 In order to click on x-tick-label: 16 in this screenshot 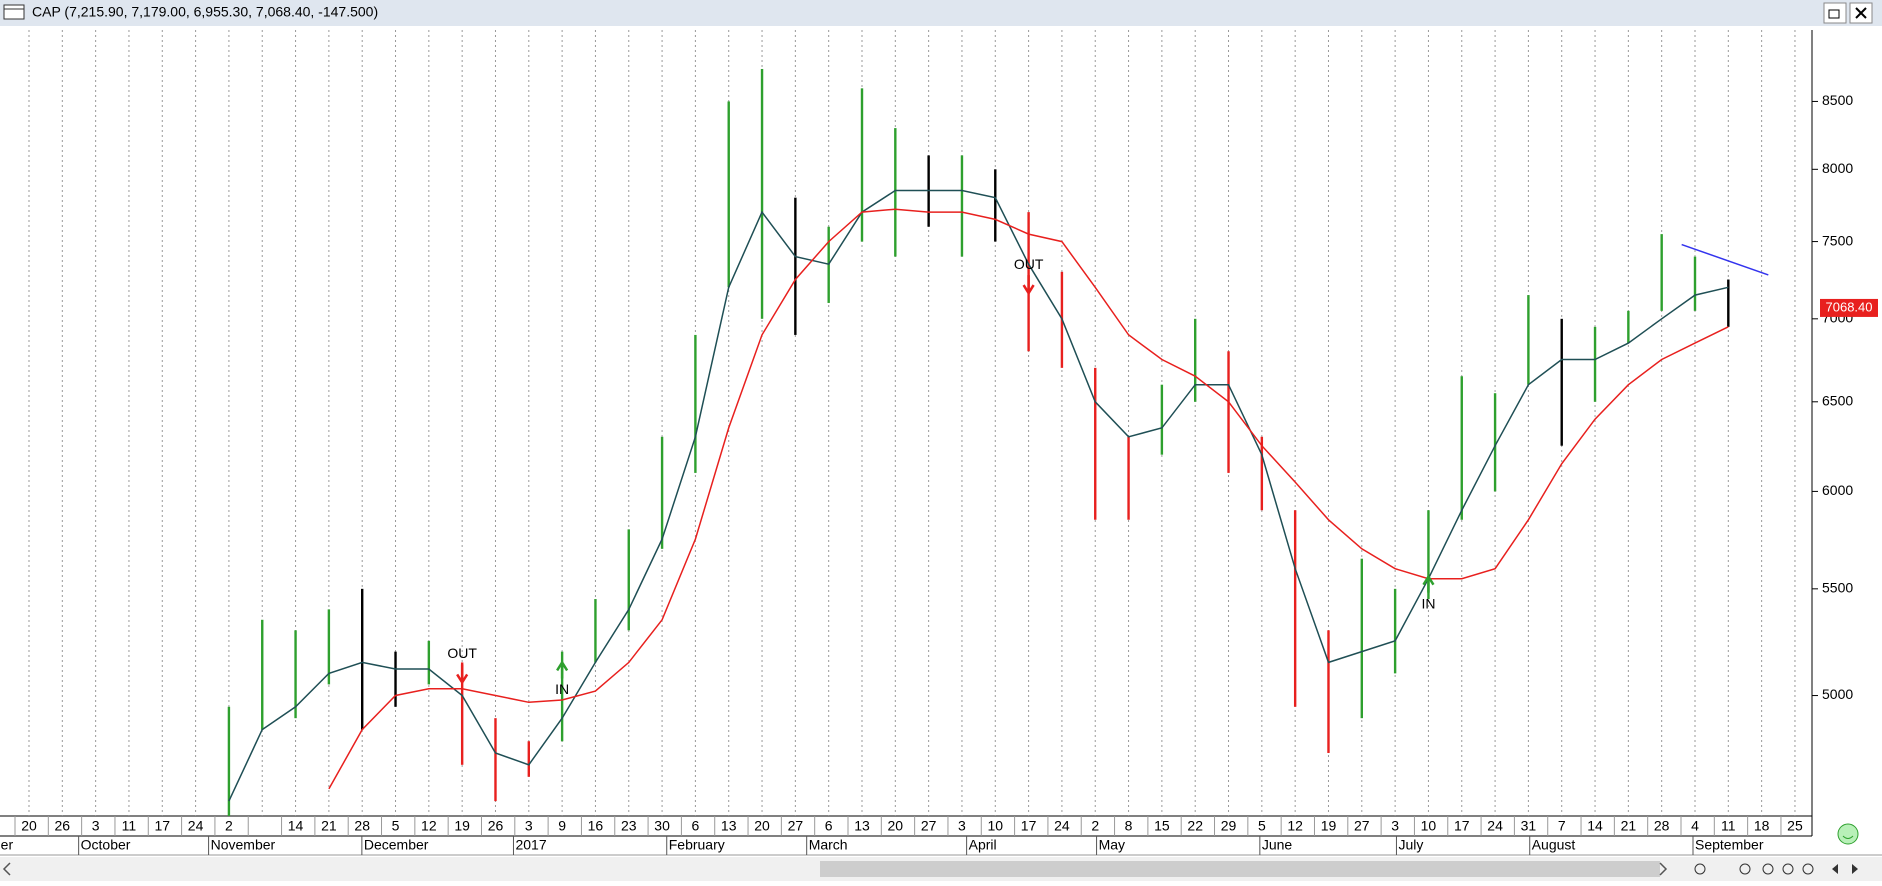, I will do `click(596, 826)`.